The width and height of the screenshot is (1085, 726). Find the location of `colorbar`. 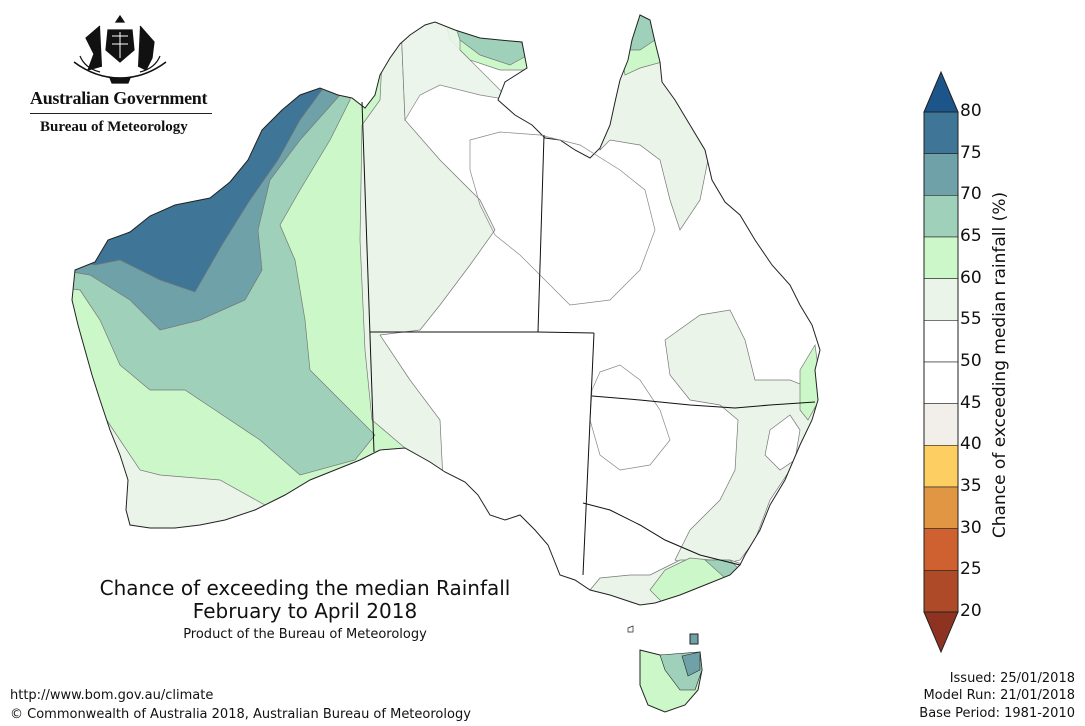

colorbar is located at coordinates (941, 362).